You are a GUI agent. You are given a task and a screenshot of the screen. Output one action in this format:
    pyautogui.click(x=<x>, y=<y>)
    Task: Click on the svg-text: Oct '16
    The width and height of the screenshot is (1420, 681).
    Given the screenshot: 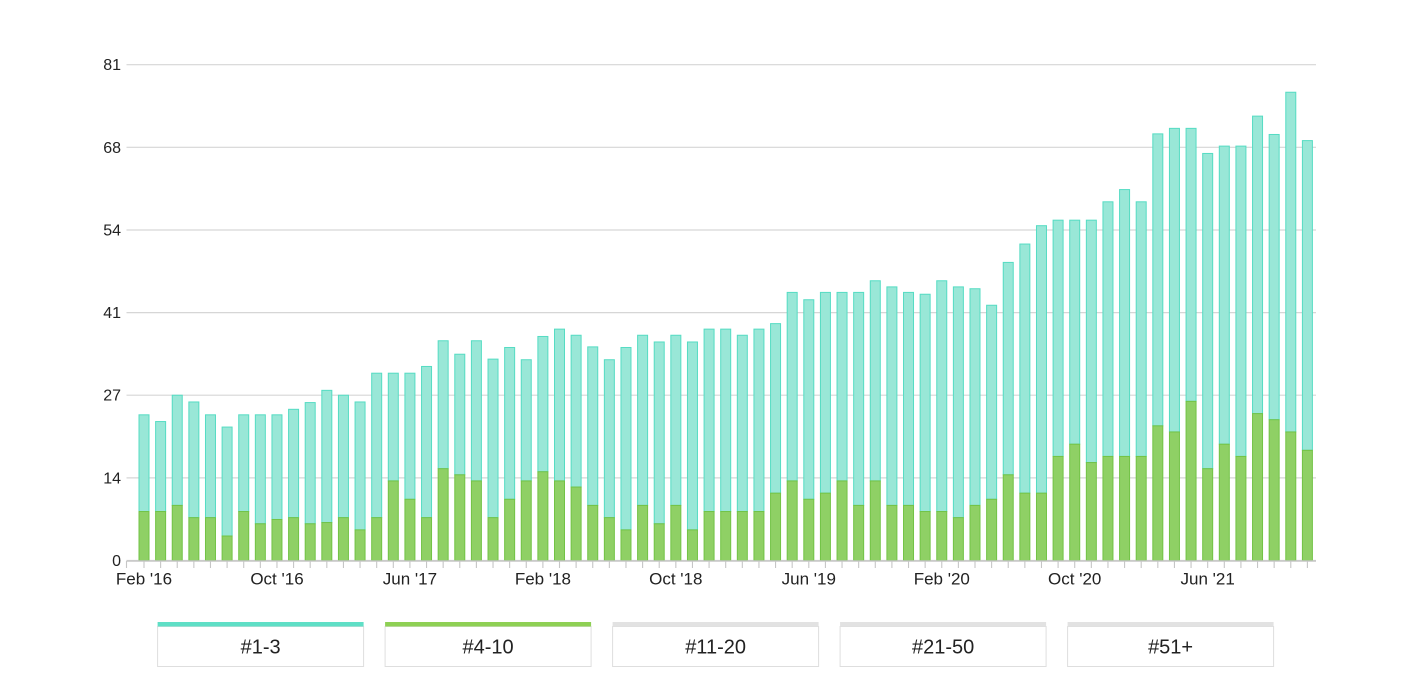 What is the action you would take?
    pyautogui.click(x=276, y=579)
    